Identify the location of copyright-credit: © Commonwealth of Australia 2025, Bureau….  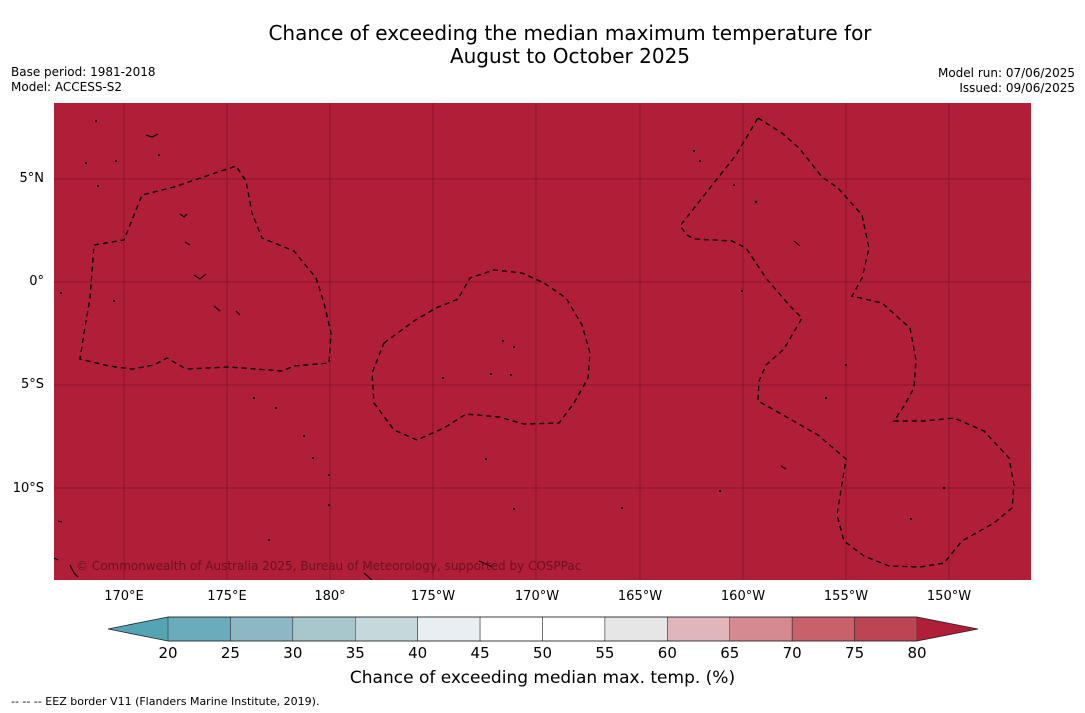
(329, 566).